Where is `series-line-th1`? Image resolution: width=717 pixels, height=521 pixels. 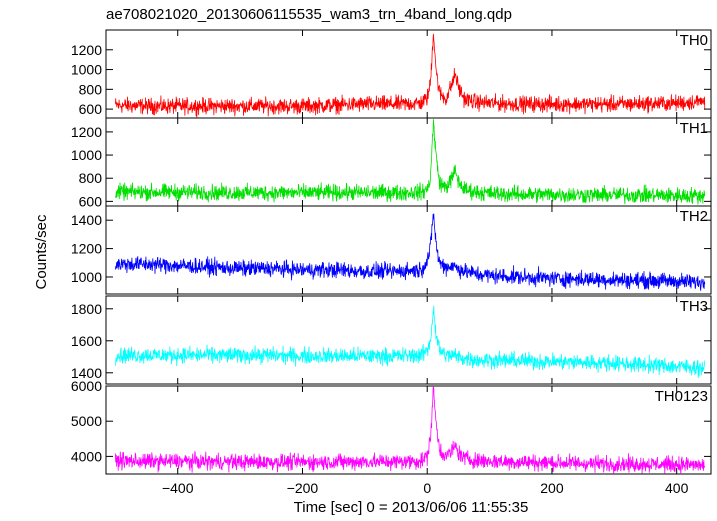 series-line-th1 is located at coordinates (410, 162).